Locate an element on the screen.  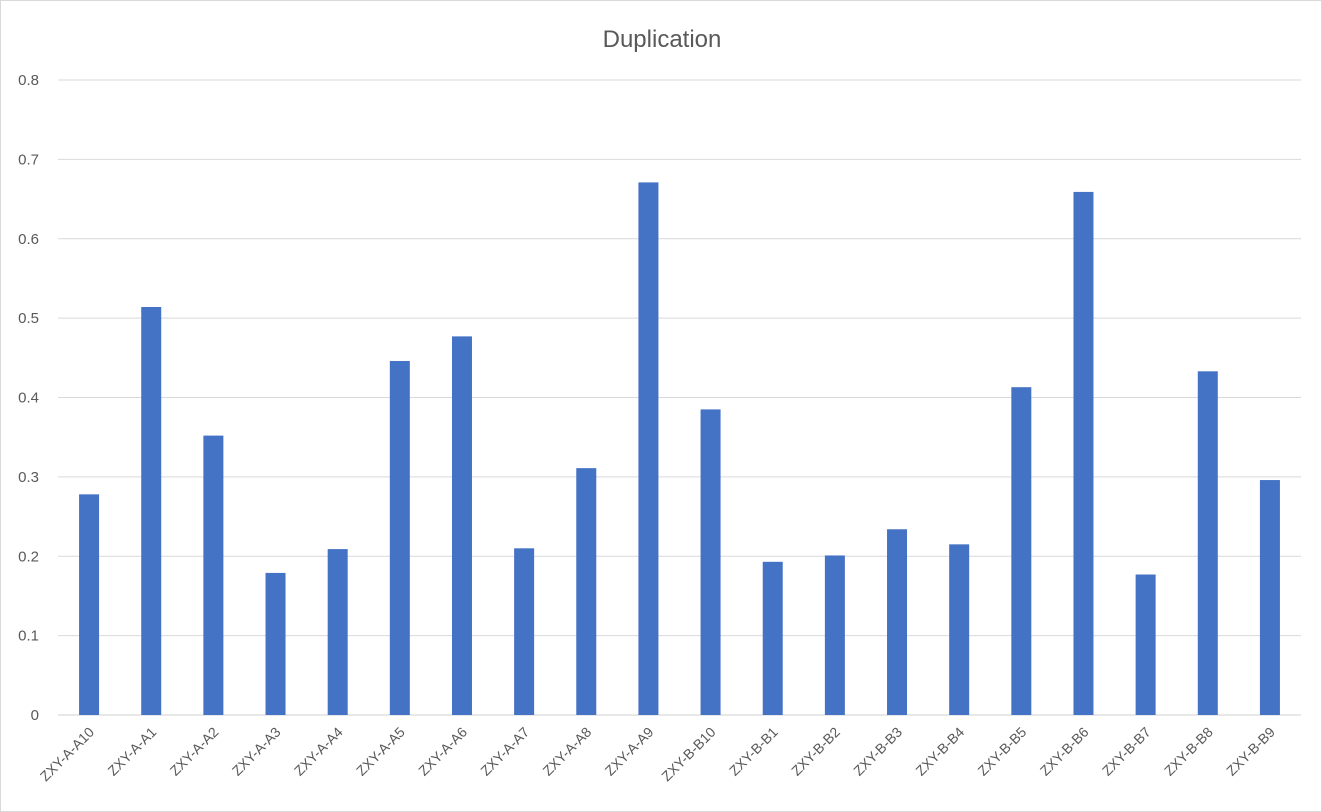
x-category-label: ZXY-B-B8 is located at coordinates (1188, 751).